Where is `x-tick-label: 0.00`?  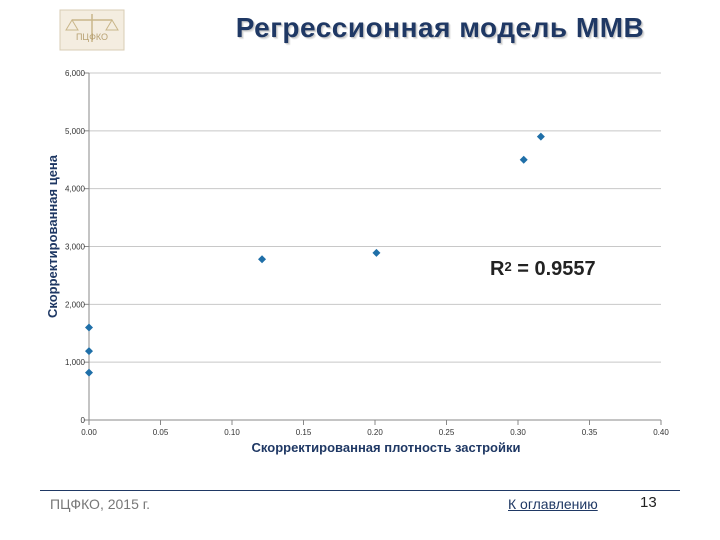 x-tick-label: 0.00 is located at coordinates (89, 432).